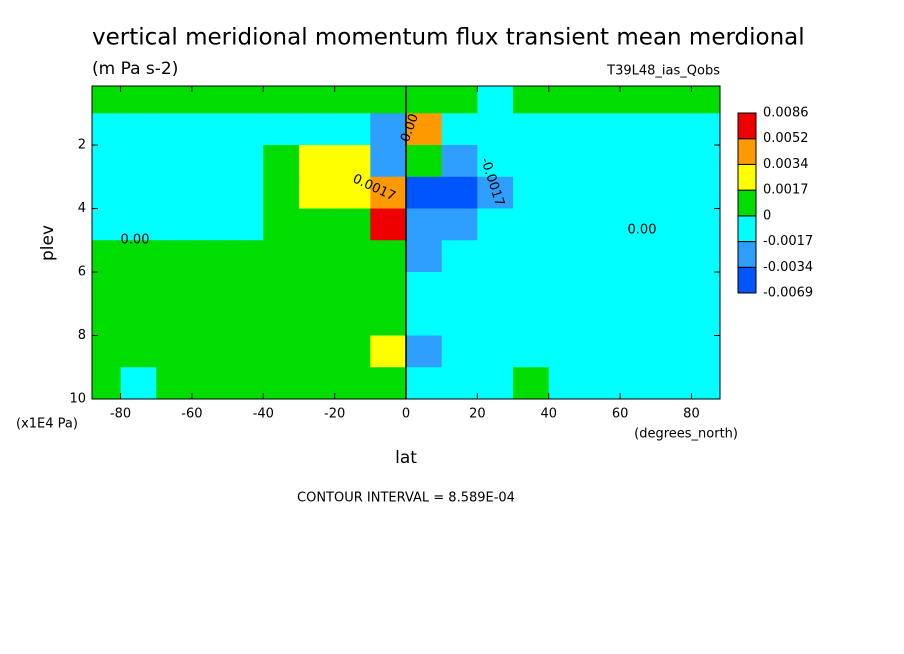 The width and height of the screenshot is (904, 654). What do you see at coordinates (77, 399) in the screenshot?
I see `y-tick-label: 10` at bounding box center [77, 399].